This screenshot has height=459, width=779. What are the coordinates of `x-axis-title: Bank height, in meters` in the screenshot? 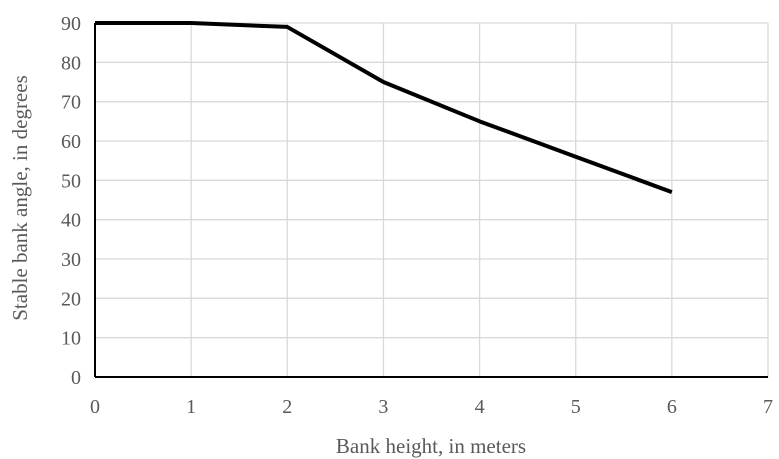 It's located at (431, 446).